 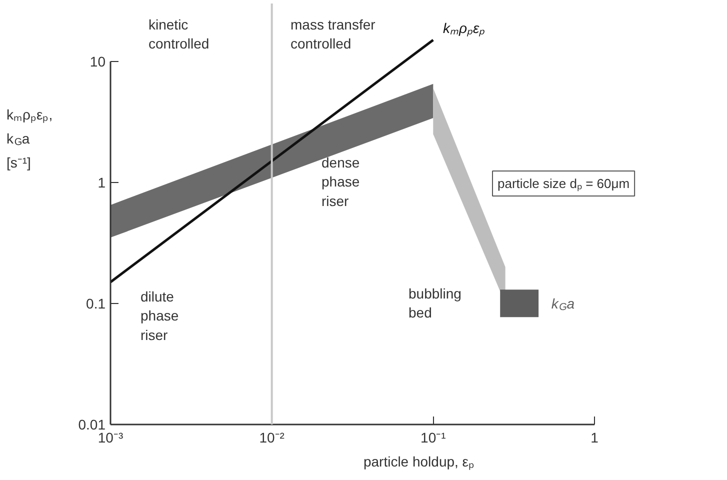 What do you see at coordinates (159, 315) in the screenshot?
I see `annotation: dilute phase riser` at bounding box center [159, 315].